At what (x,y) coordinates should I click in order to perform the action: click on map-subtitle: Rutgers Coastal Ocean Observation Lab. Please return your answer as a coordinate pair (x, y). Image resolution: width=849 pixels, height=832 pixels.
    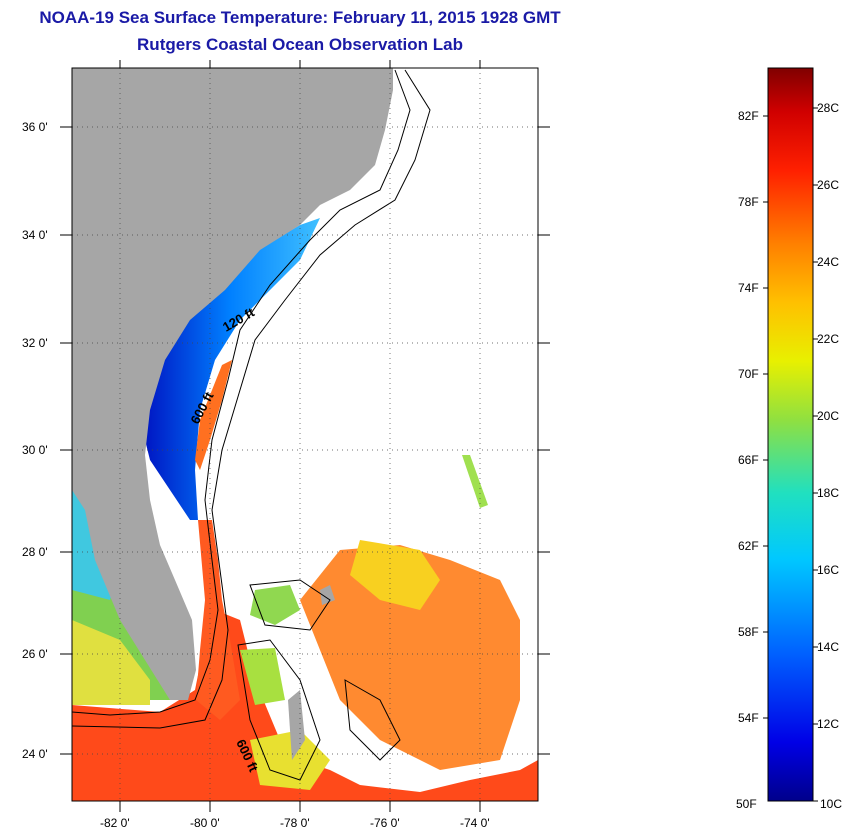
    Looking at the image, I should click on (300, 44).